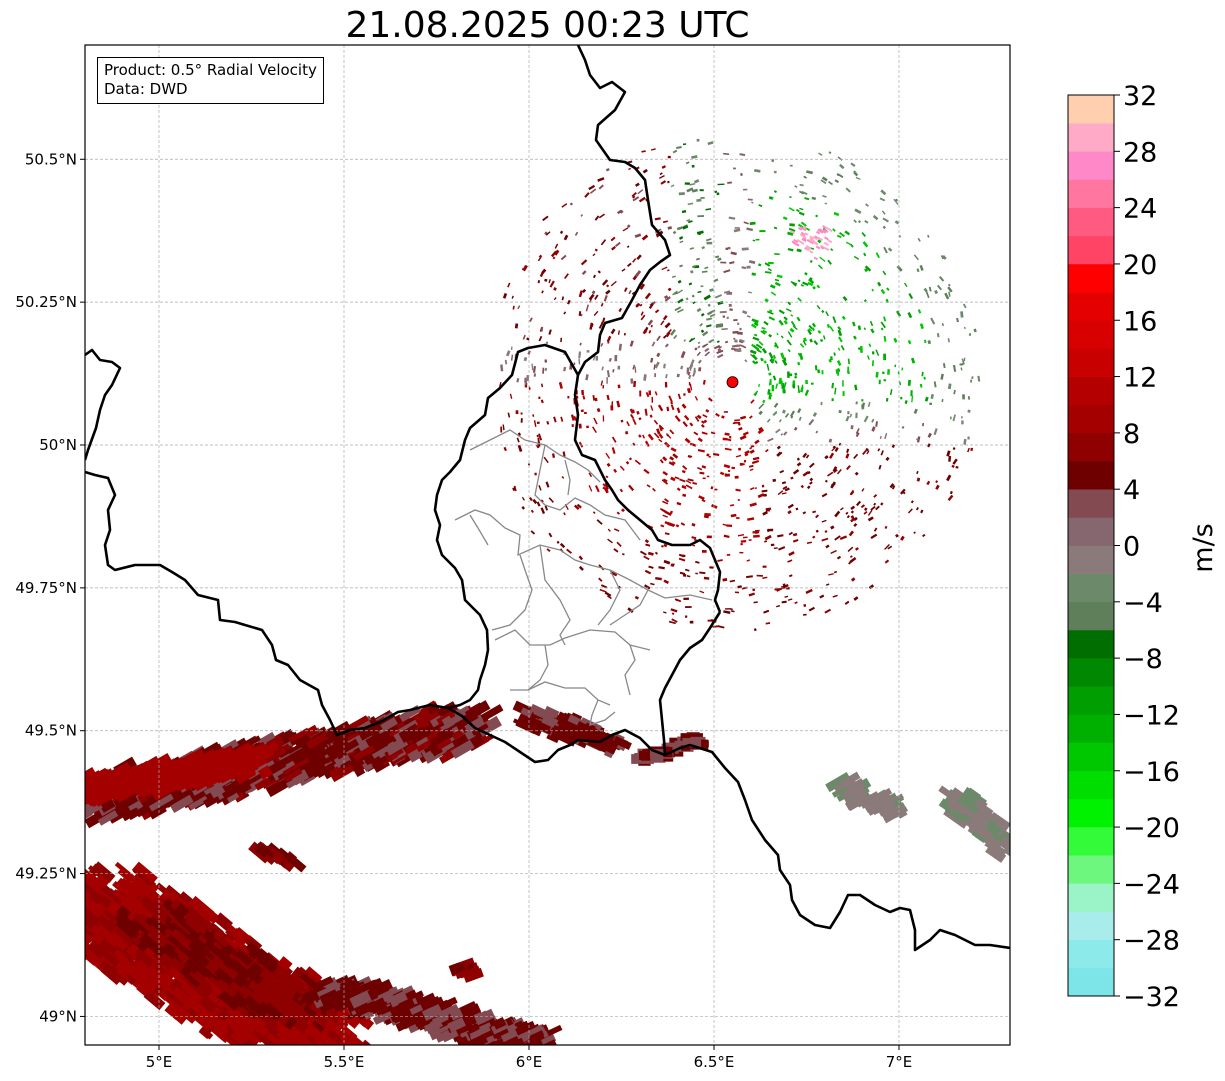  Describe the element at coordinates (1140, 152) in the screenshot. I see `colorbar-tick-label: 28` at that location.